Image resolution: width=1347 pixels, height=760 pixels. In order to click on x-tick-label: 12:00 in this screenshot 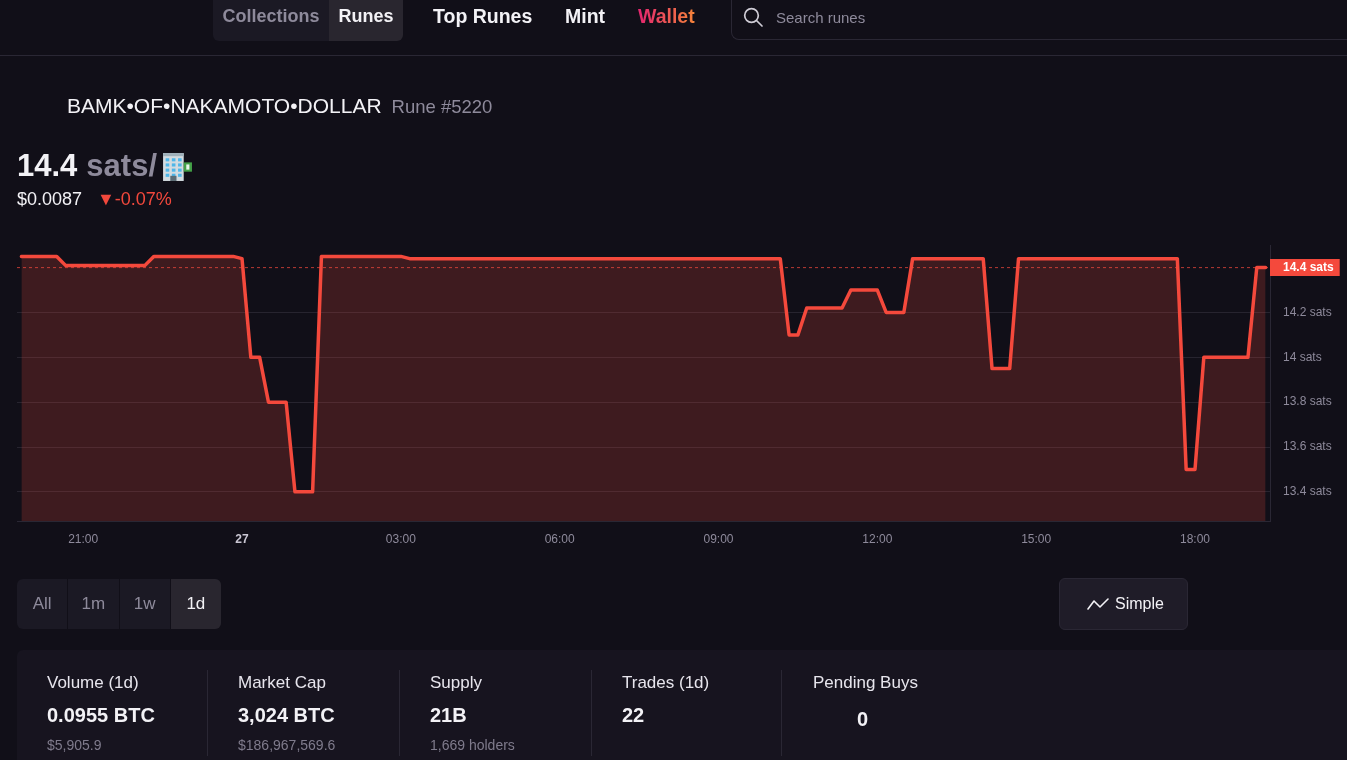, I will do `click(877, 538)`.